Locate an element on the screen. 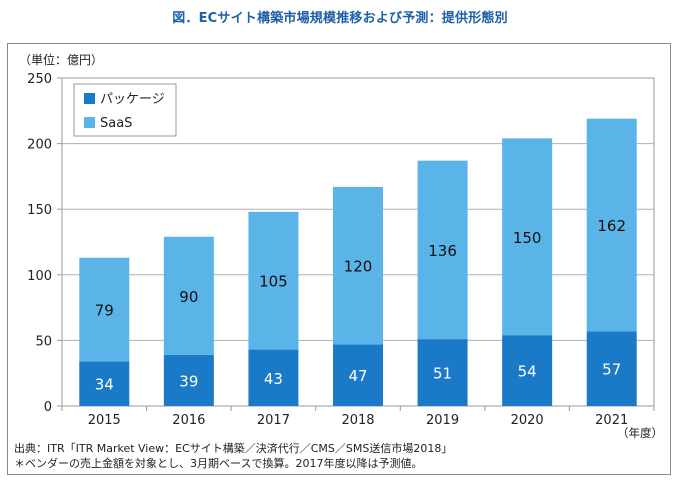 This screenshot has height=482, width=680. data-label: 47 is located at coordinates (357, 376).